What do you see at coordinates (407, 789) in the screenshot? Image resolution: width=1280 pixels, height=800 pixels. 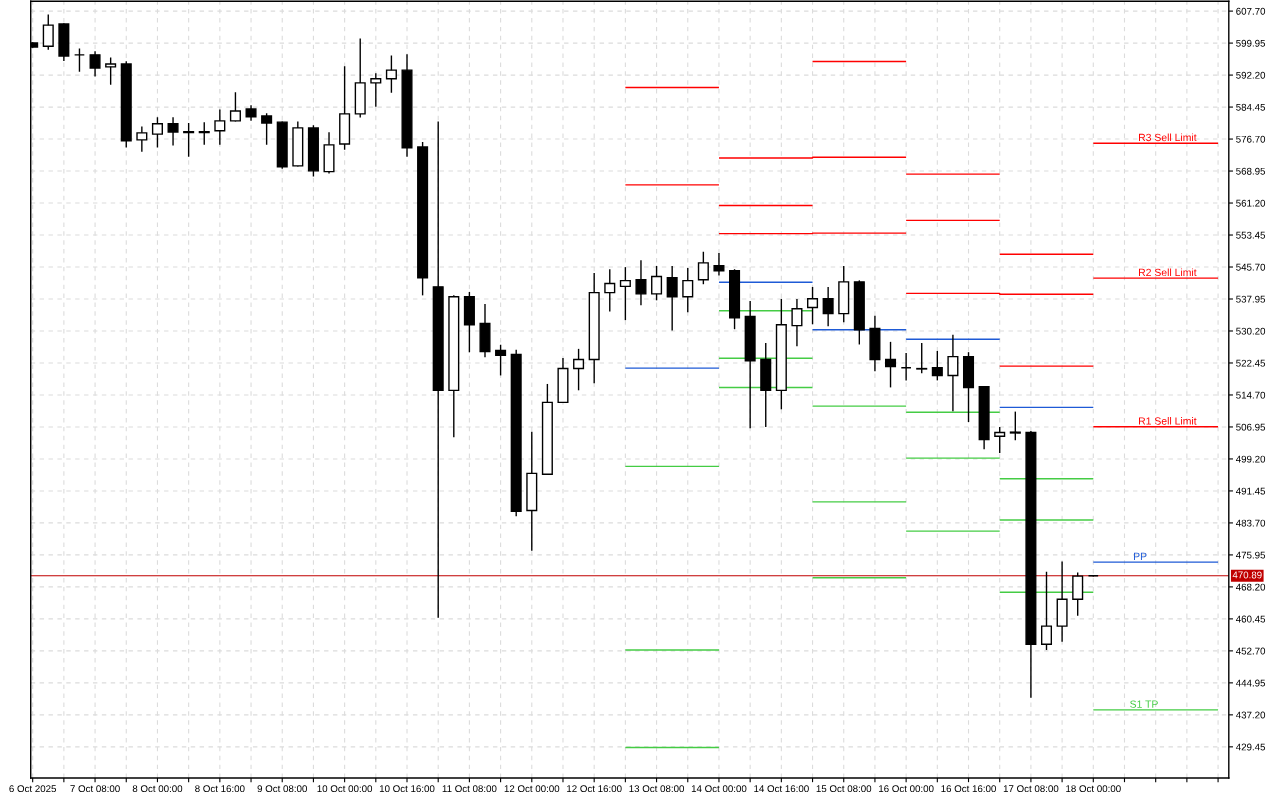 I see `x-tick-label: 10 Oct 16:00` at bounding box center [407, 789].